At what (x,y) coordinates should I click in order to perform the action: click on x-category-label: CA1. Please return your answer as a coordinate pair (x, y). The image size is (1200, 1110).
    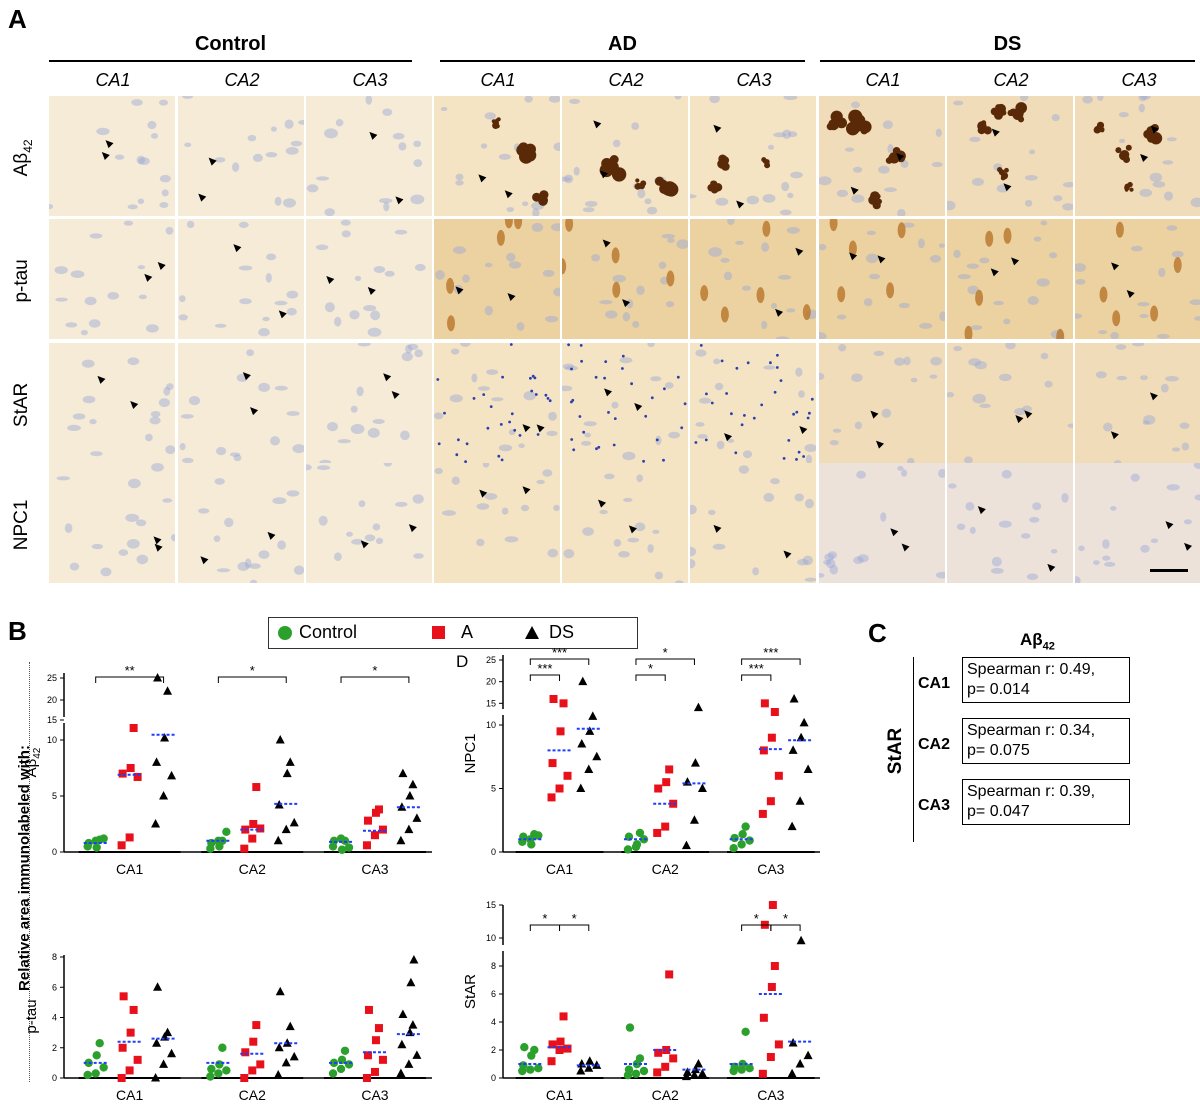
    Looking at the image, I should click on (129, 869).